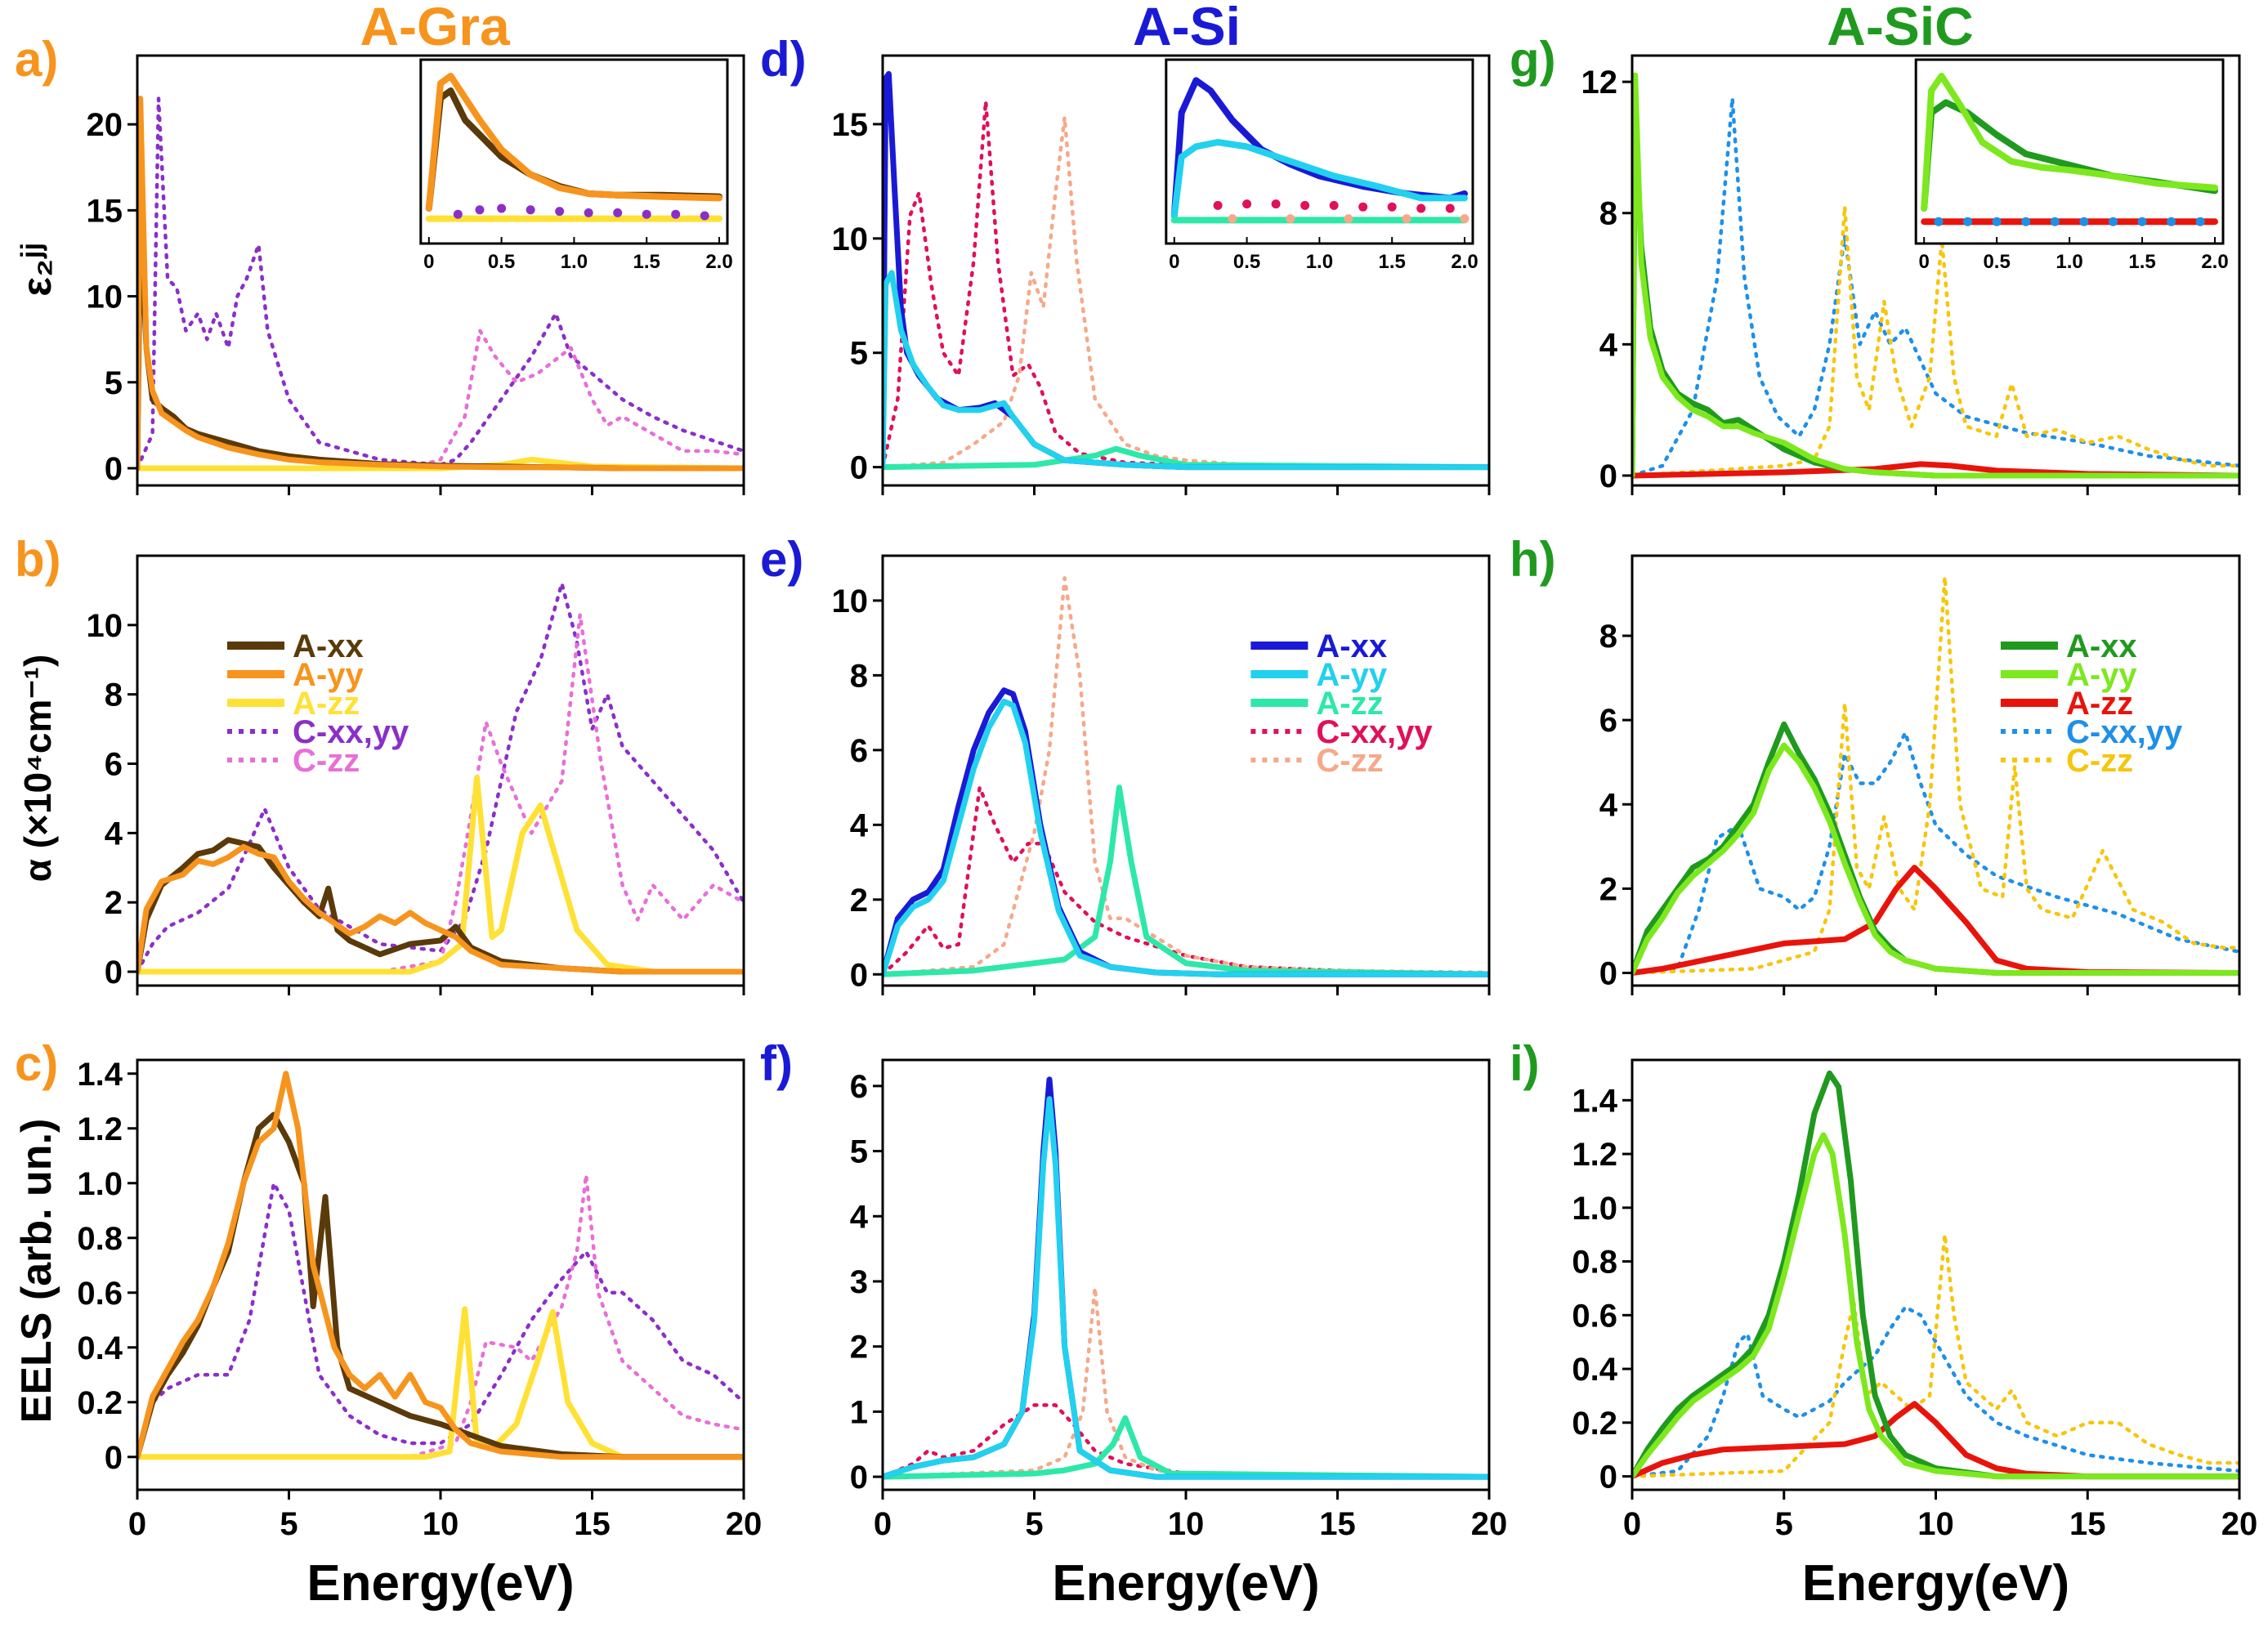 This screenshot has height=1632, width=2268. I want to click on column-title-a-sic: A-SiC, so click(1900, 28).